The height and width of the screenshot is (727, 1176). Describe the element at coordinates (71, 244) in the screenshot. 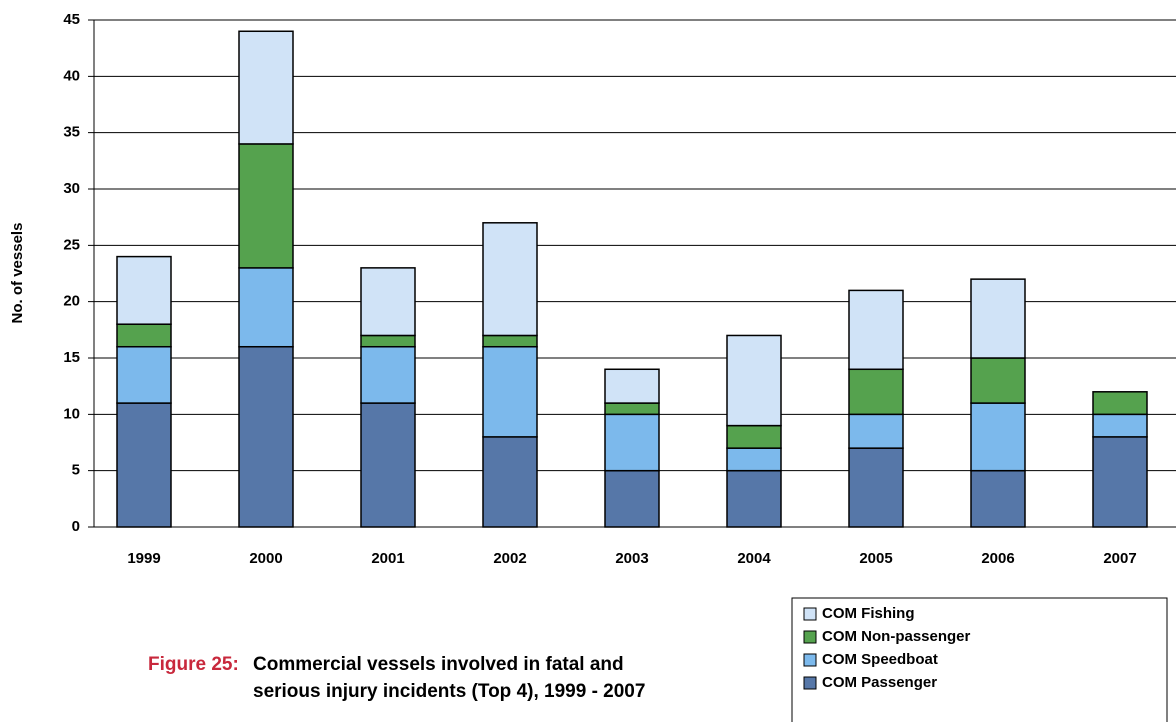

I see `y-tick-label: 25` at that location.